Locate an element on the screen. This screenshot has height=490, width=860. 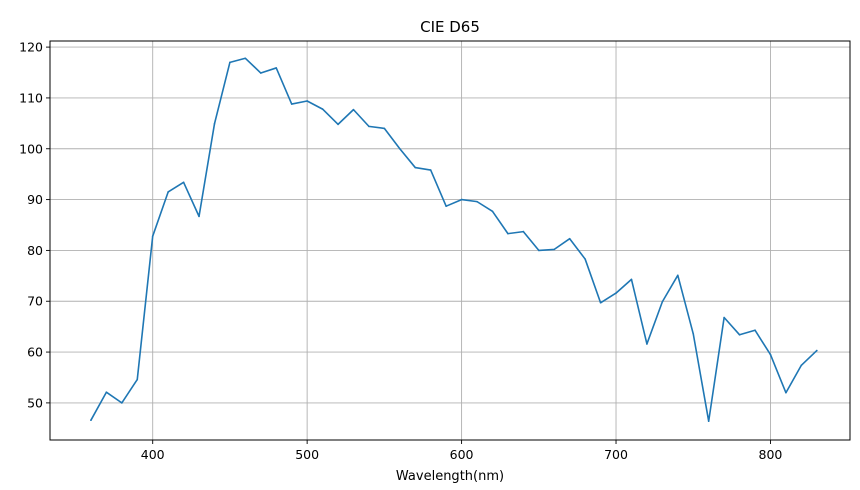
x-axis-label: Wavelength(nm) is located at coordinates (450, 476).